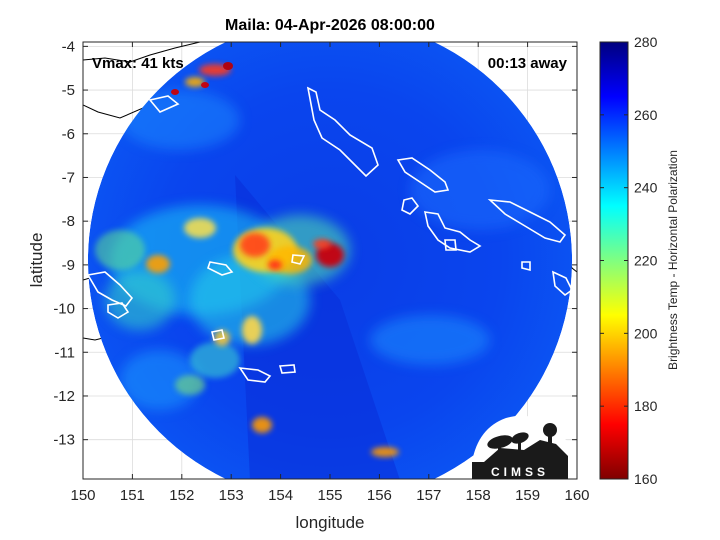 This screenshot has height=540, width=720. Describe the element at coordinates (64, 243) in the screenshot. I see `y-tick-labels: -4 -5 -6 -7 -8 -9 -10 -11 -12 -13` at that location.